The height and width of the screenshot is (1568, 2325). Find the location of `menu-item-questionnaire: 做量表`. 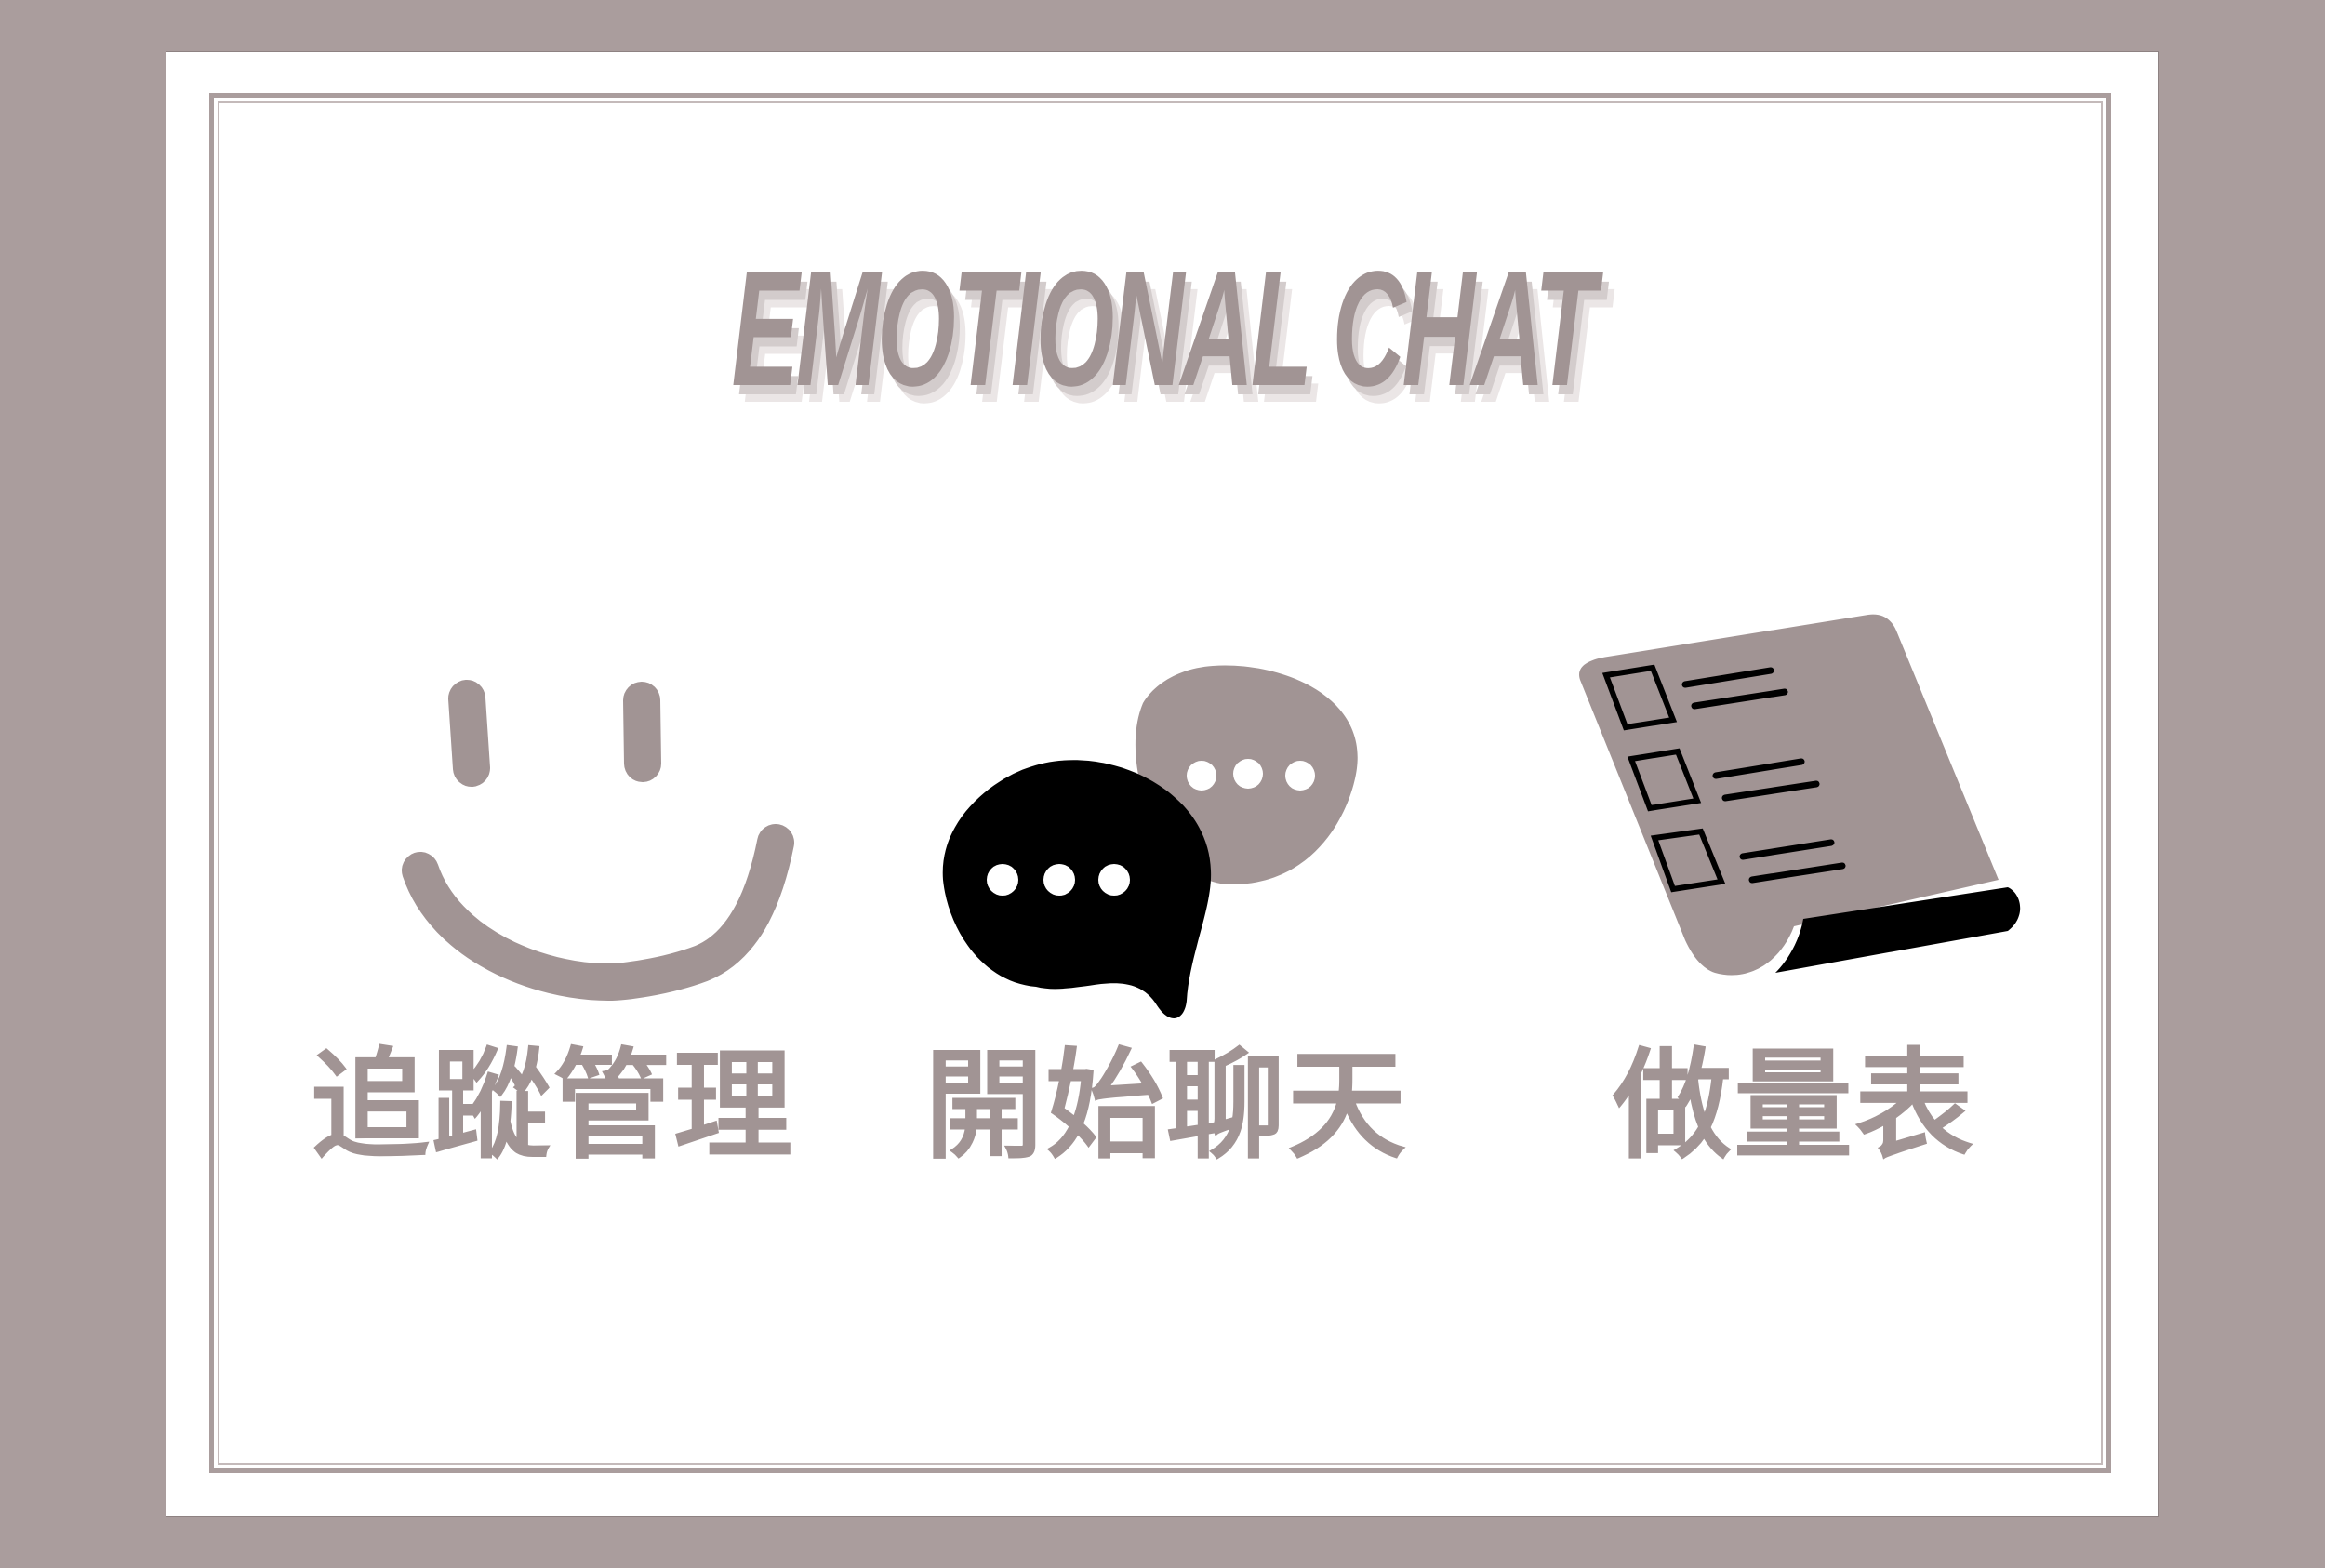

menu-item-questionnaire: 做量表 is located at coordinates (1794, 898).